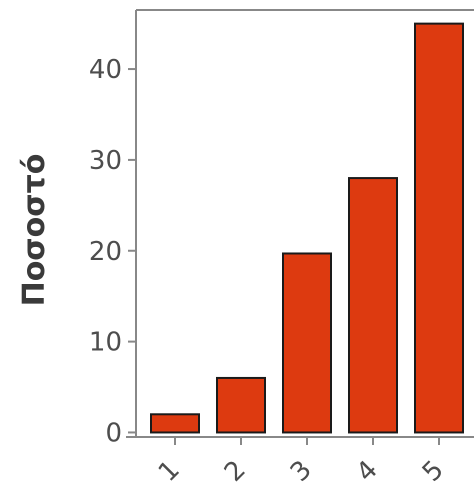 The height and width of the screenshot is (495, 474). I want to click on x-tick-label: 5, so click(433, 471).